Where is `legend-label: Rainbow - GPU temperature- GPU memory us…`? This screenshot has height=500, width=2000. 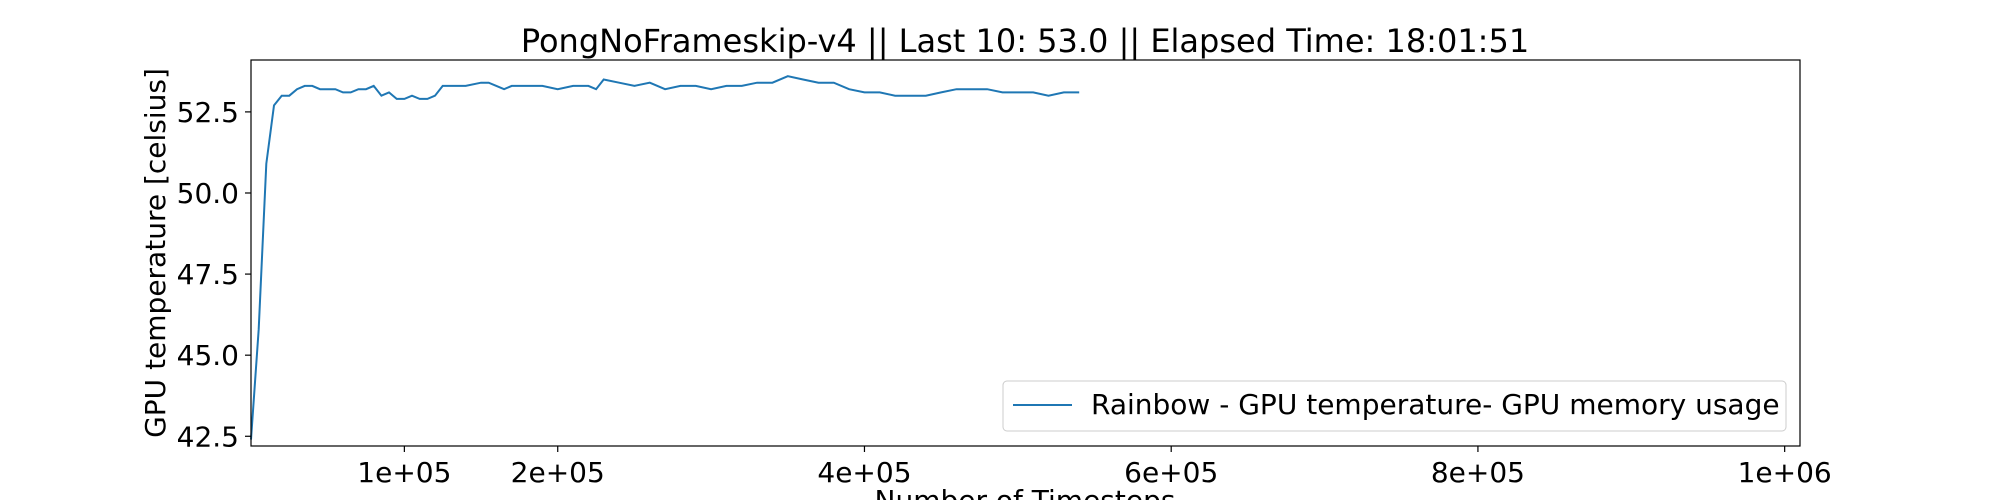 legend-label: Rainbow - GPU temperature- GPU memory us… is located at coordinates (1435, 404).